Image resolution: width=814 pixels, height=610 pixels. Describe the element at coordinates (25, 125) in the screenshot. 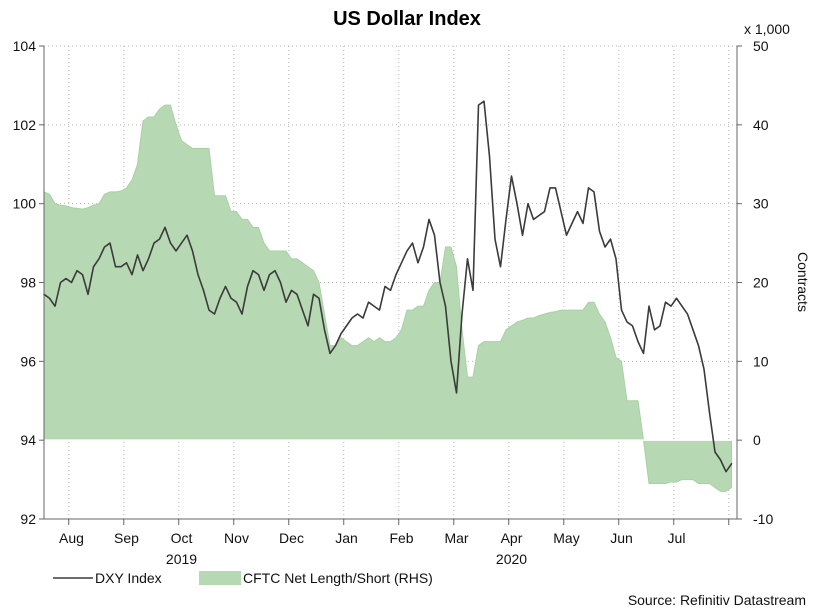

I see `left-y-tick-label: 102` at that location.